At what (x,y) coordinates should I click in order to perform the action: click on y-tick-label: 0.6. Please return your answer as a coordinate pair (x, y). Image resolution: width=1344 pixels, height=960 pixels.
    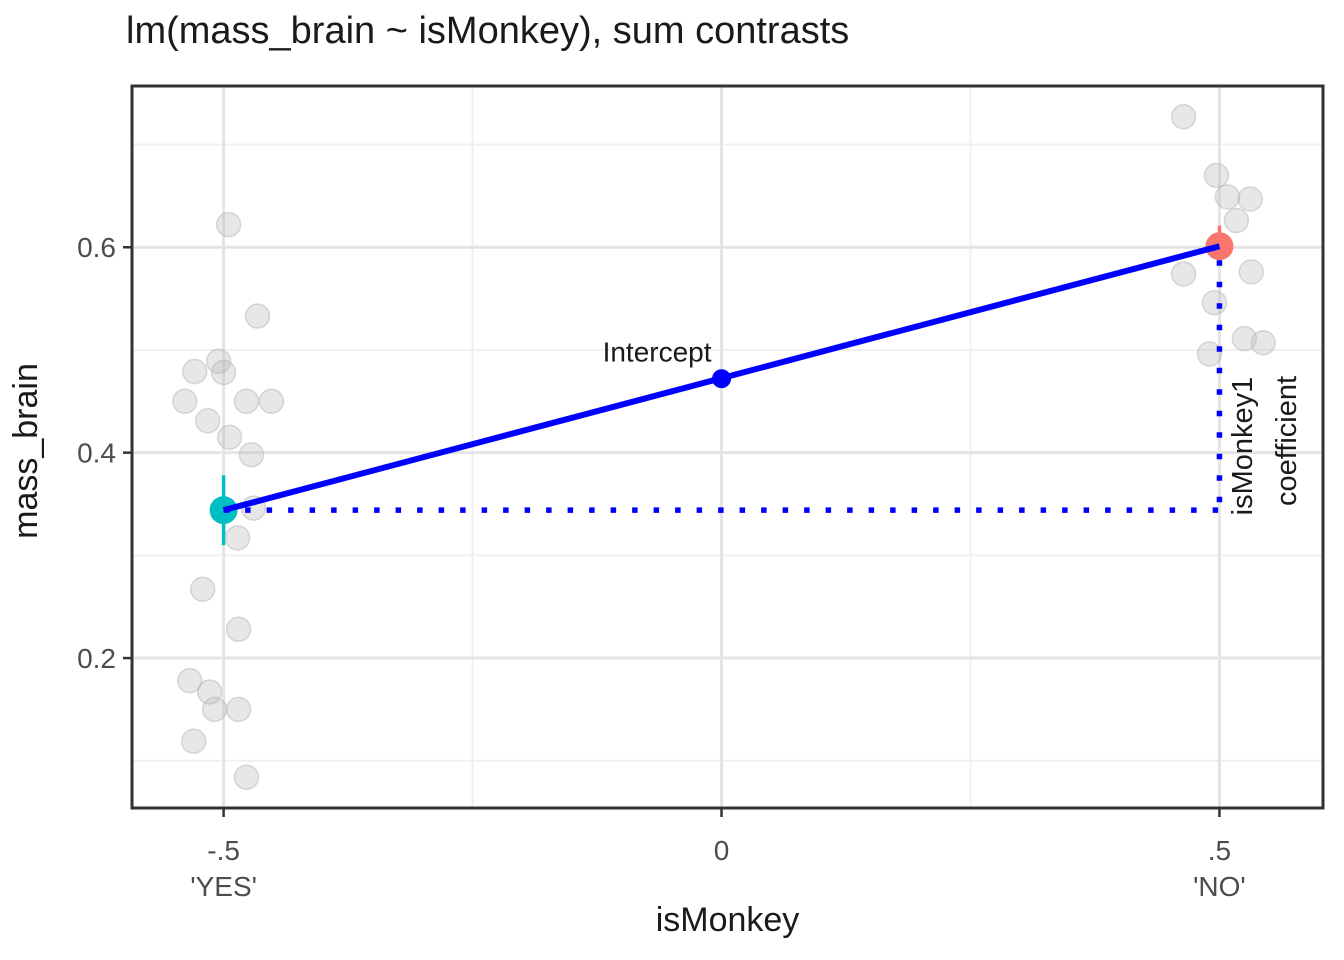
    Looking at the image, I should click on (96, 247).